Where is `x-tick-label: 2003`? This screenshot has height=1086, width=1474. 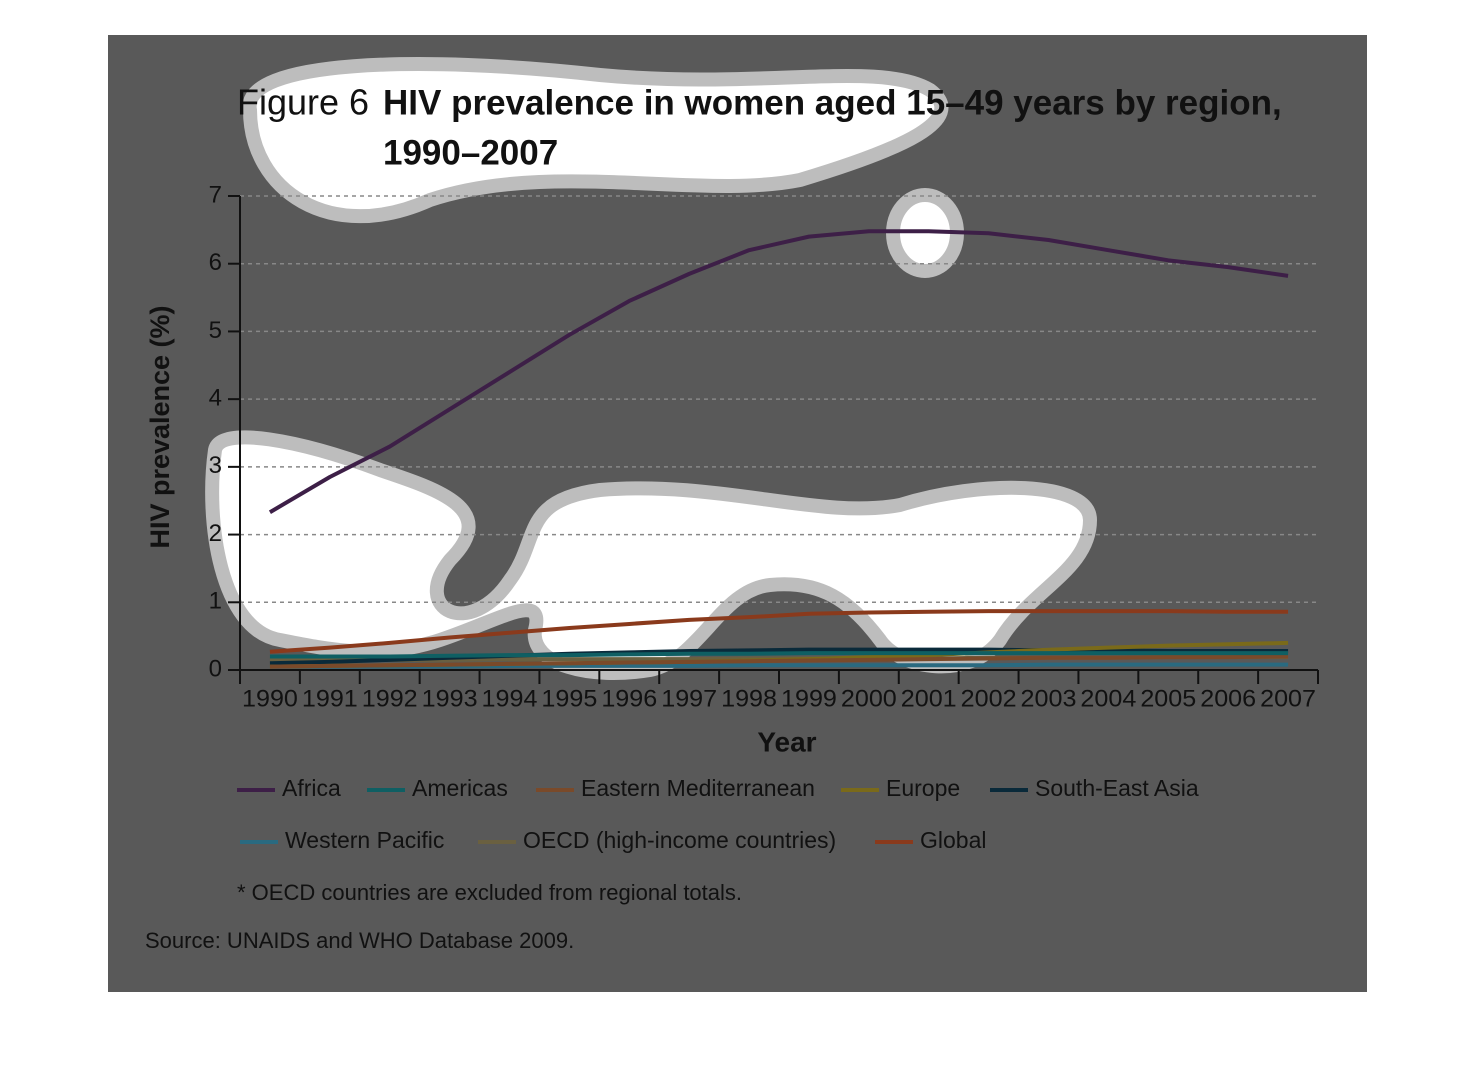
x-tick-label: 2003 is located at coordinates (1049, 698).